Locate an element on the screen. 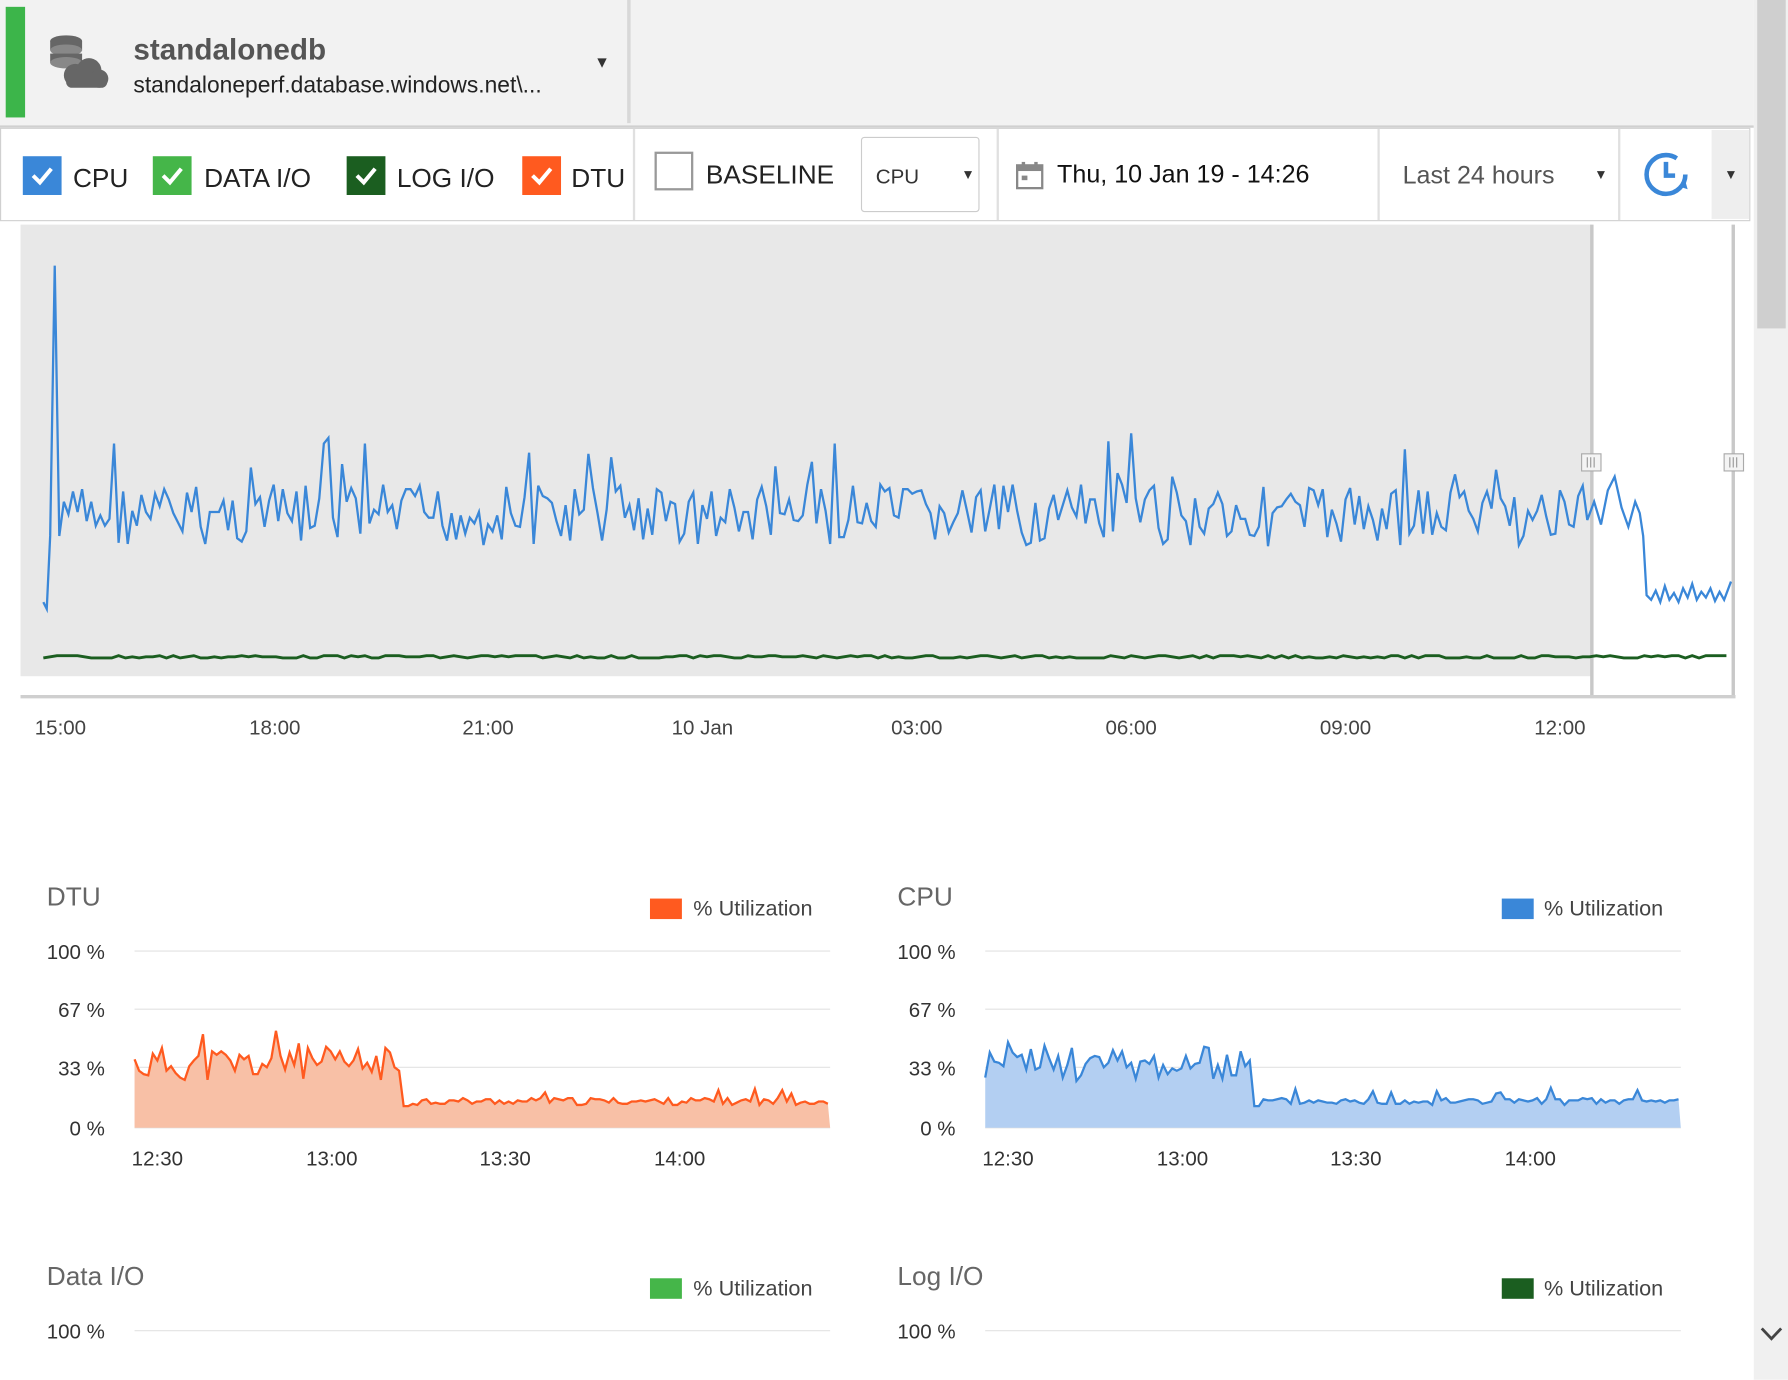  dtu-area is located at coordinates (482, 1079).